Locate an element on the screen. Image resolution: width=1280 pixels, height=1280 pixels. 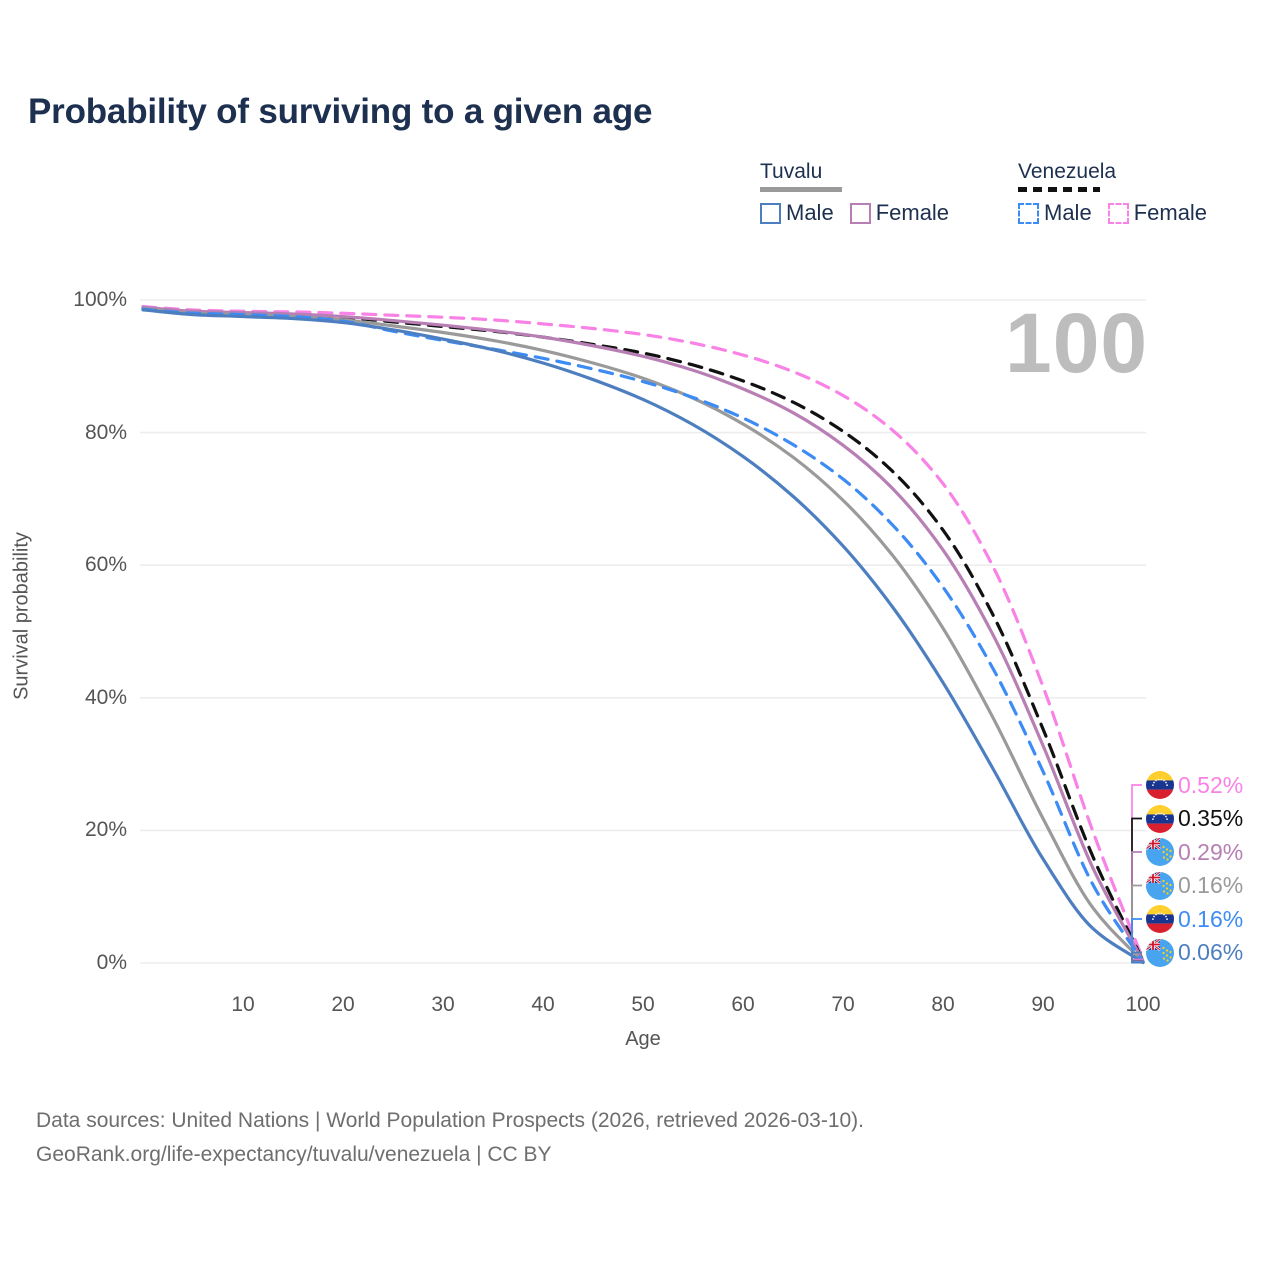
y-axis-tick-label: 60% is located at coordinates (105, 565).